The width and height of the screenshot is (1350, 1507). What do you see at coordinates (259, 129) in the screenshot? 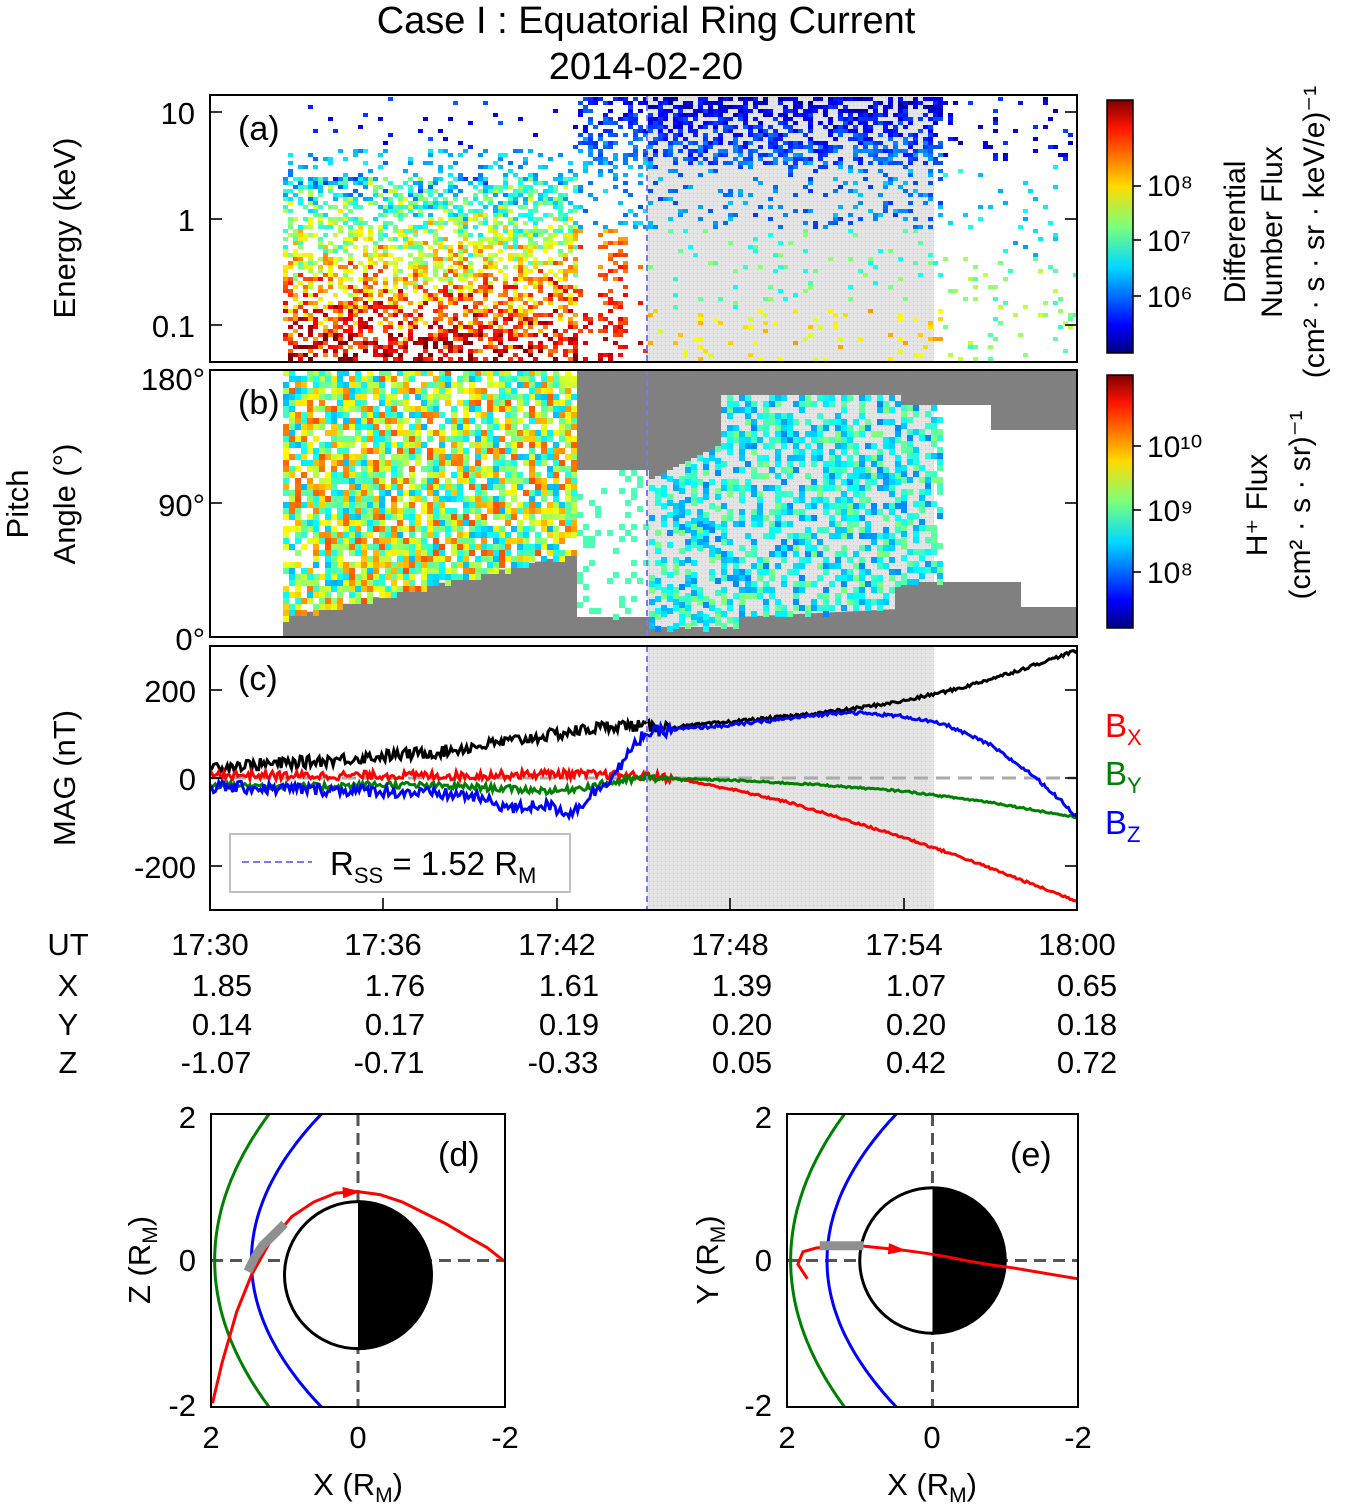
I see `panel-a-label: (a)` at bounding box center [259, 129].